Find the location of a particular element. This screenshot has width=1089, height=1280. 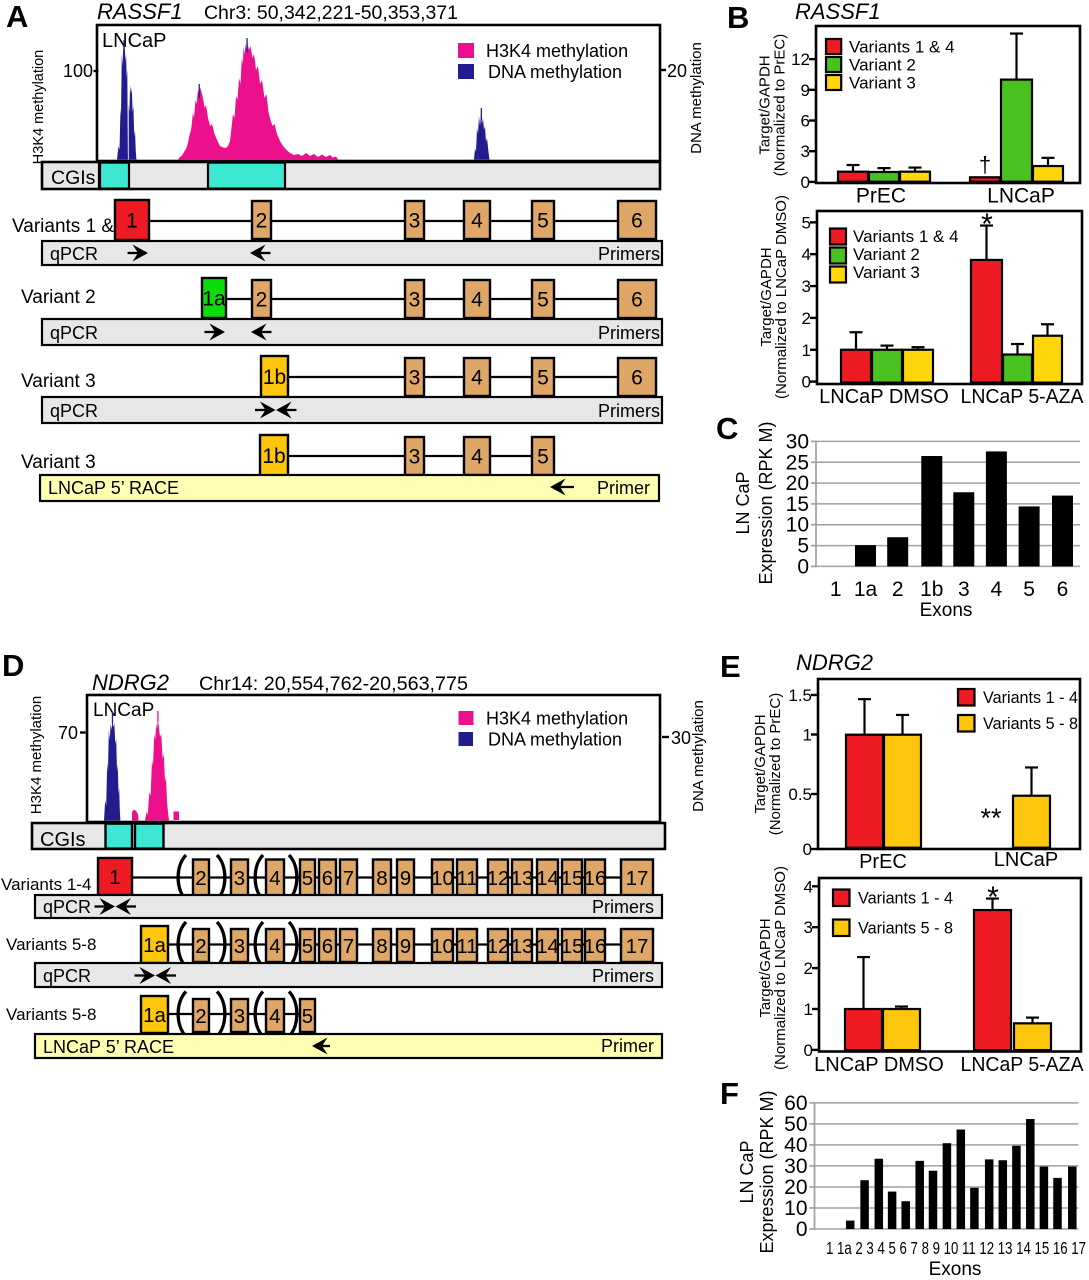

svg-text: LNCaP is located at coordinates (1026, 860).